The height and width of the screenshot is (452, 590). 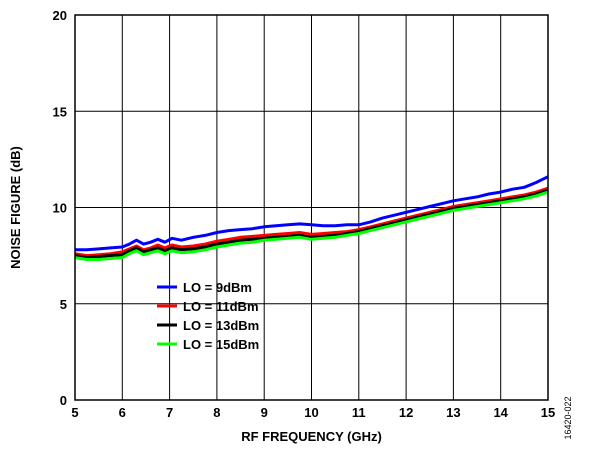 I want to click on legend-label: LO = 11dBm, so click(x=221, y=306).